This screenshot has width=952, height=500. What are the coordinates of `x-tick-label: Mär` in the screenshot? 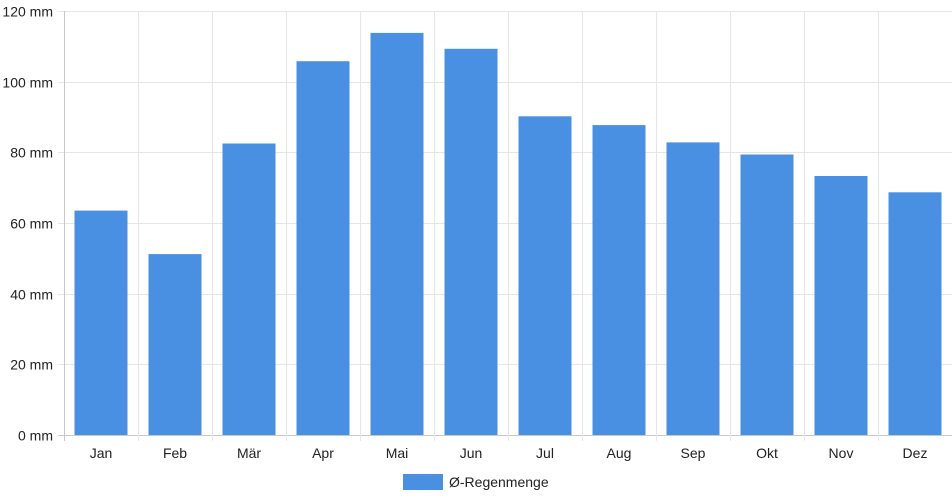 It's located at (249, 453).